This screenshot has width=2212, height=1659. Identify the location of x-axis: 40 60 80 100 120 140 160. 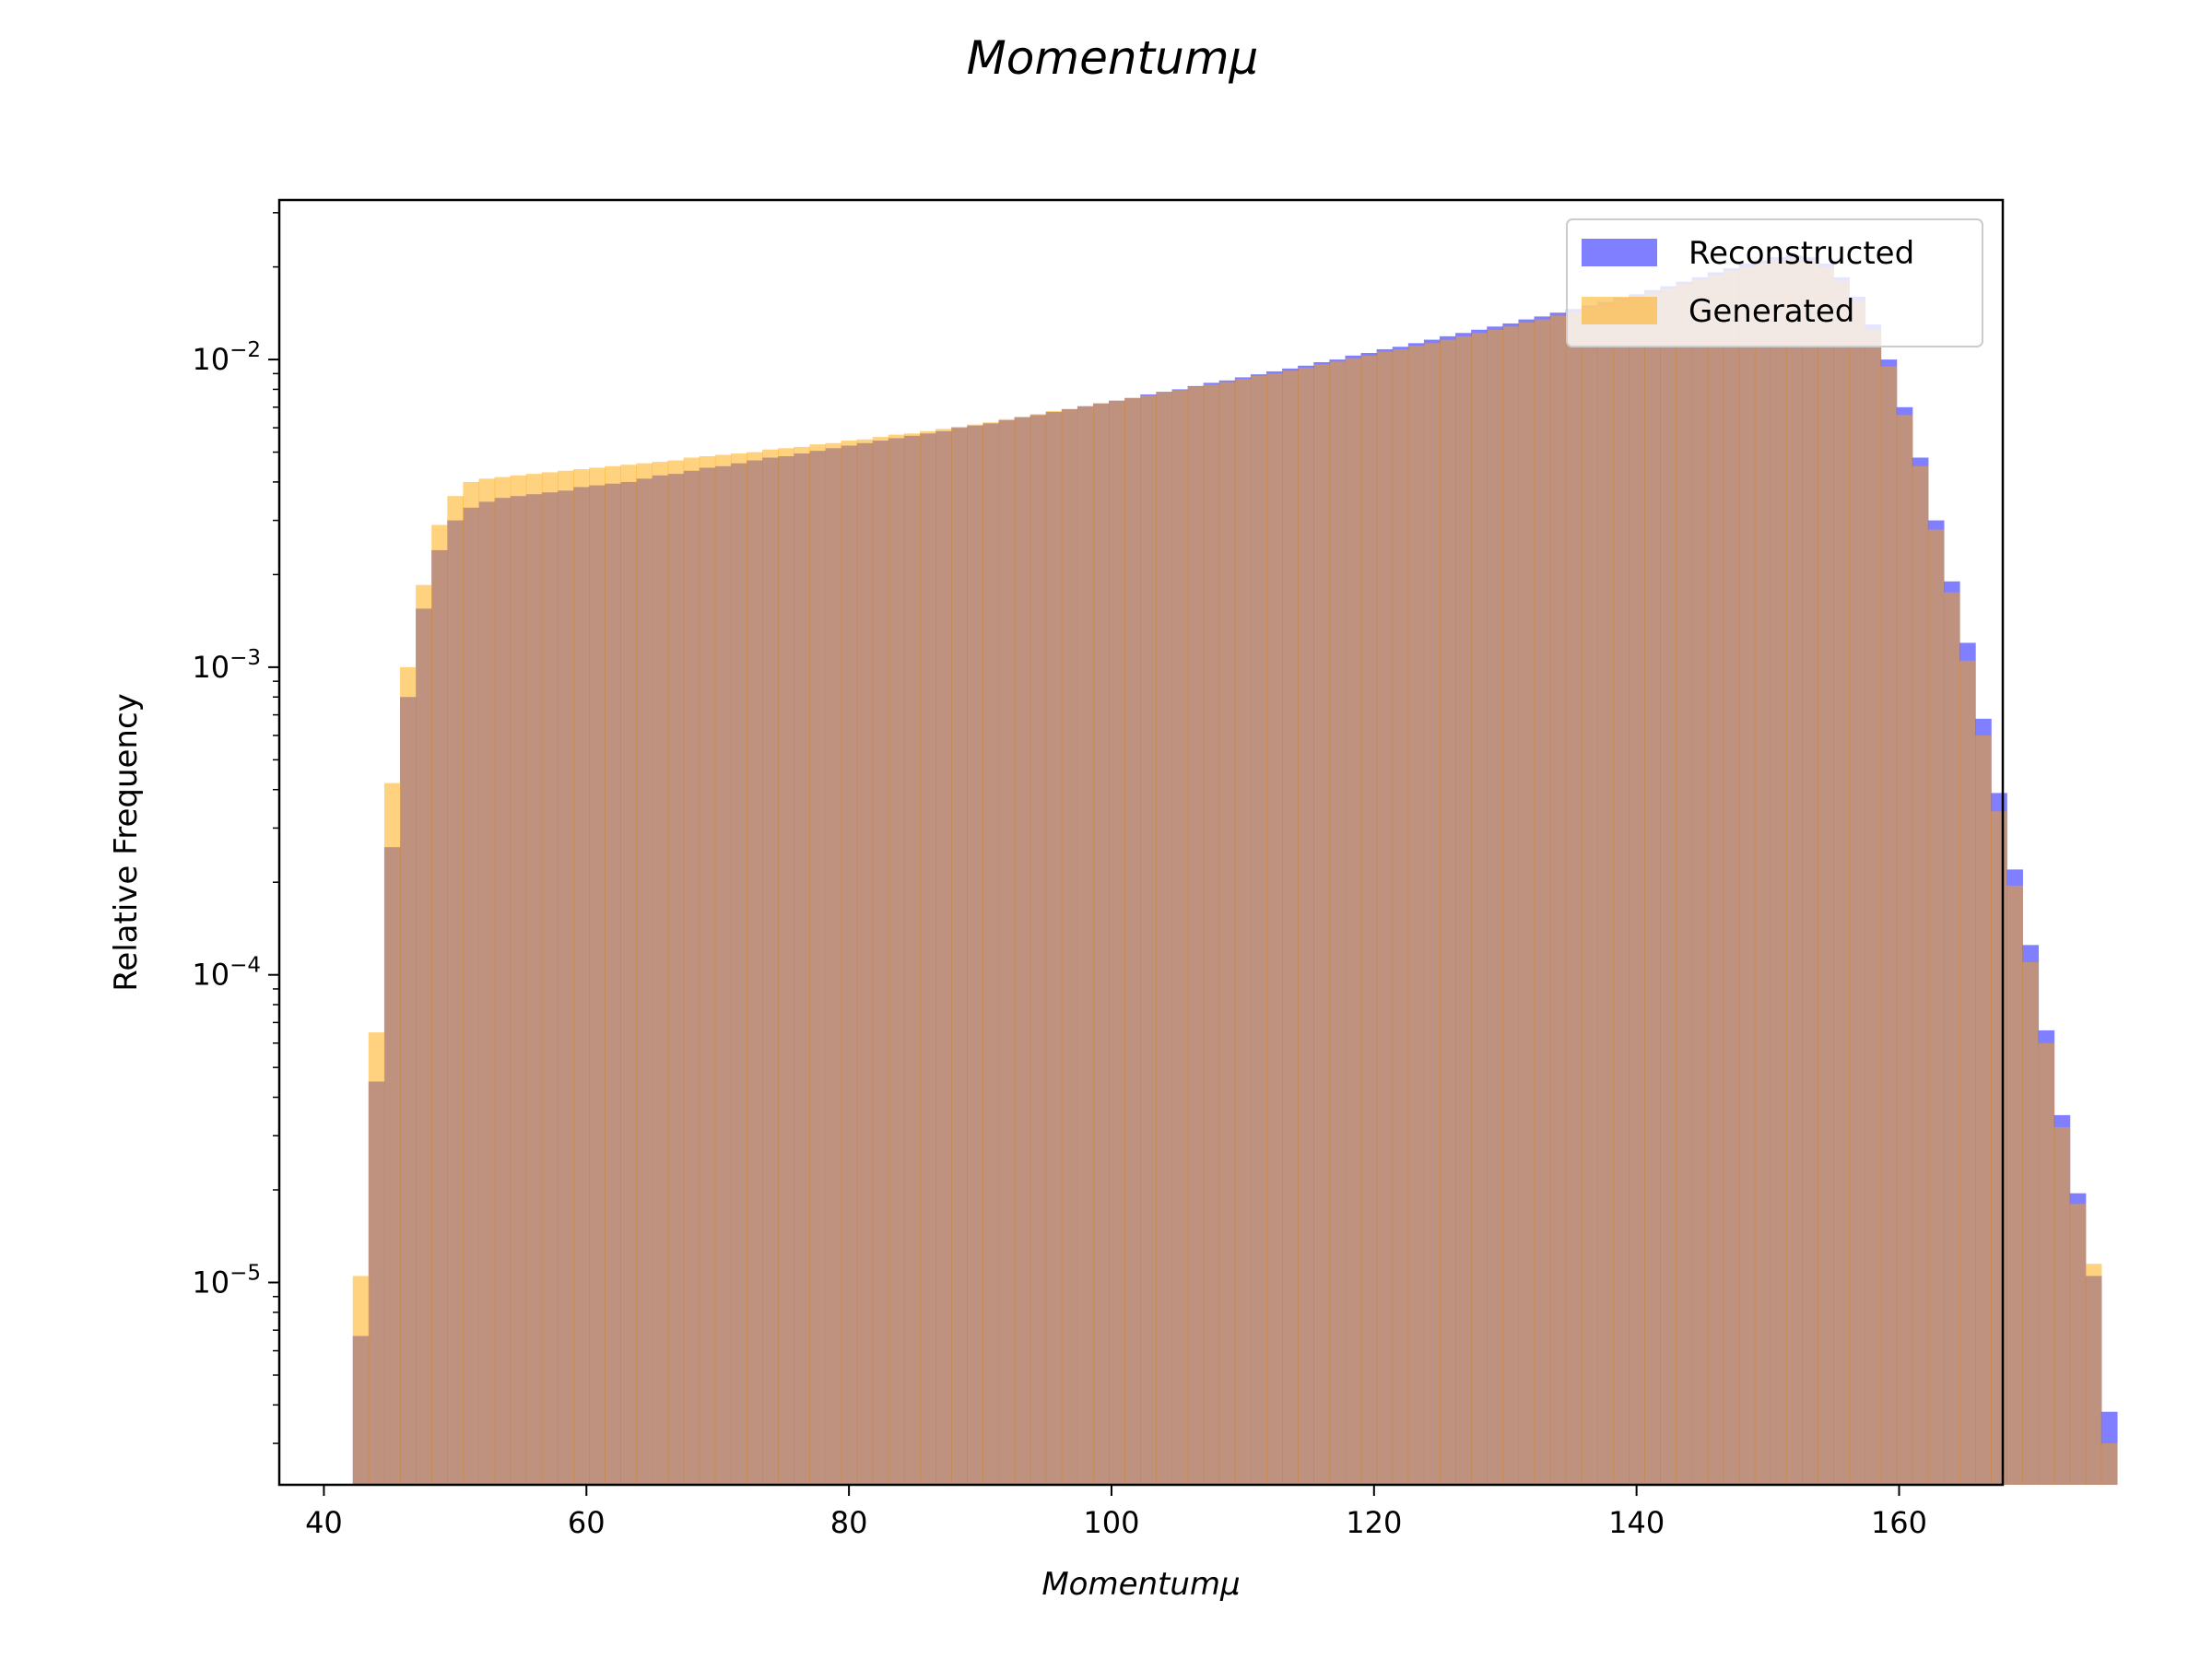
(1116, 1512).